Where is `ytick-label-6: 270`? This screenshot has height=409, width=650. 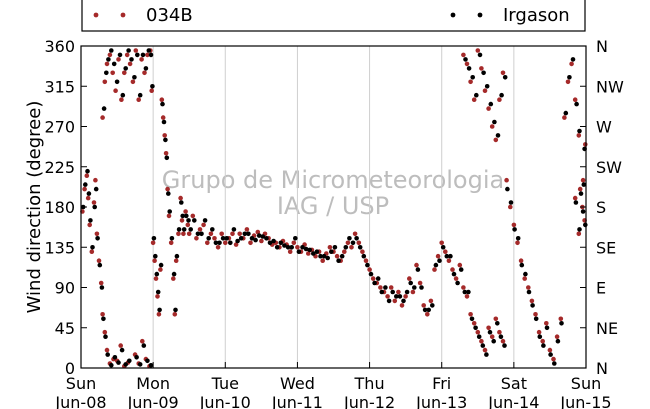 ytick-label-6: 270 is located at coordinates (59, 127).